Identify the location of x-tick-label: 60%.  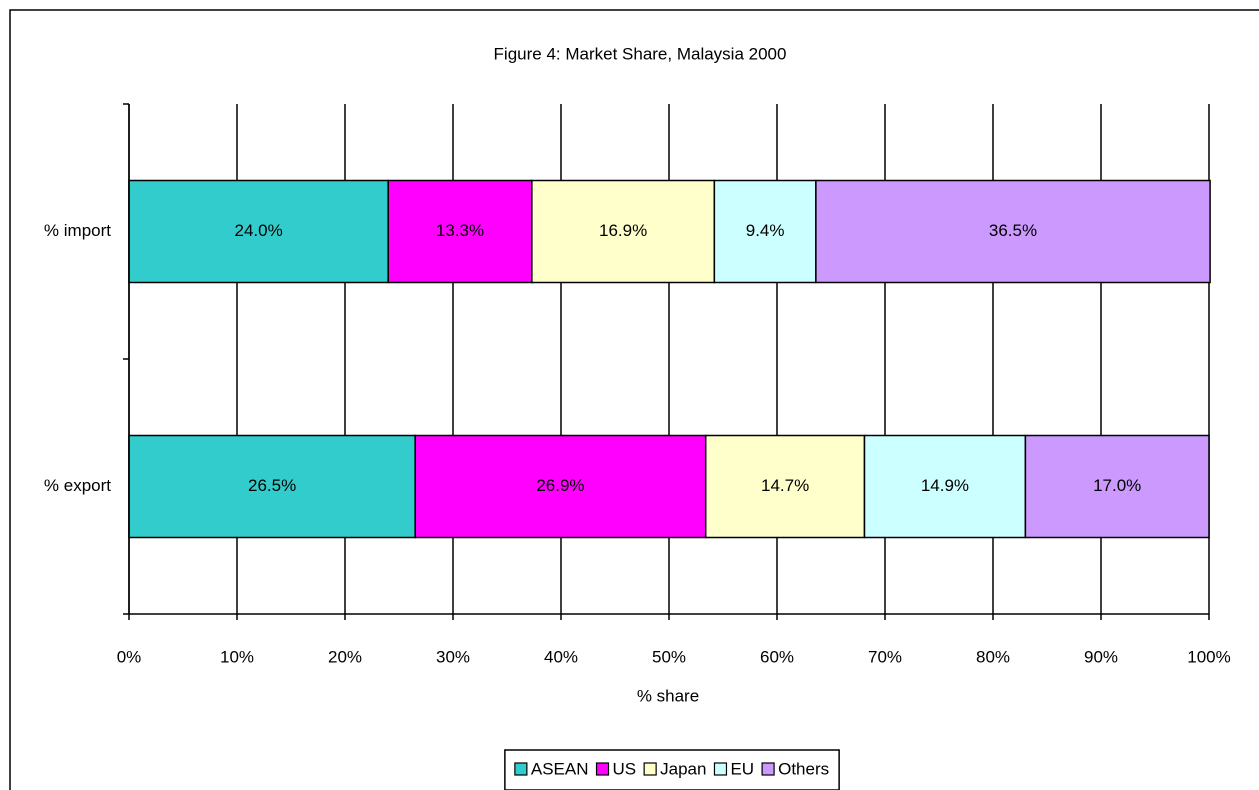
(777, 656).